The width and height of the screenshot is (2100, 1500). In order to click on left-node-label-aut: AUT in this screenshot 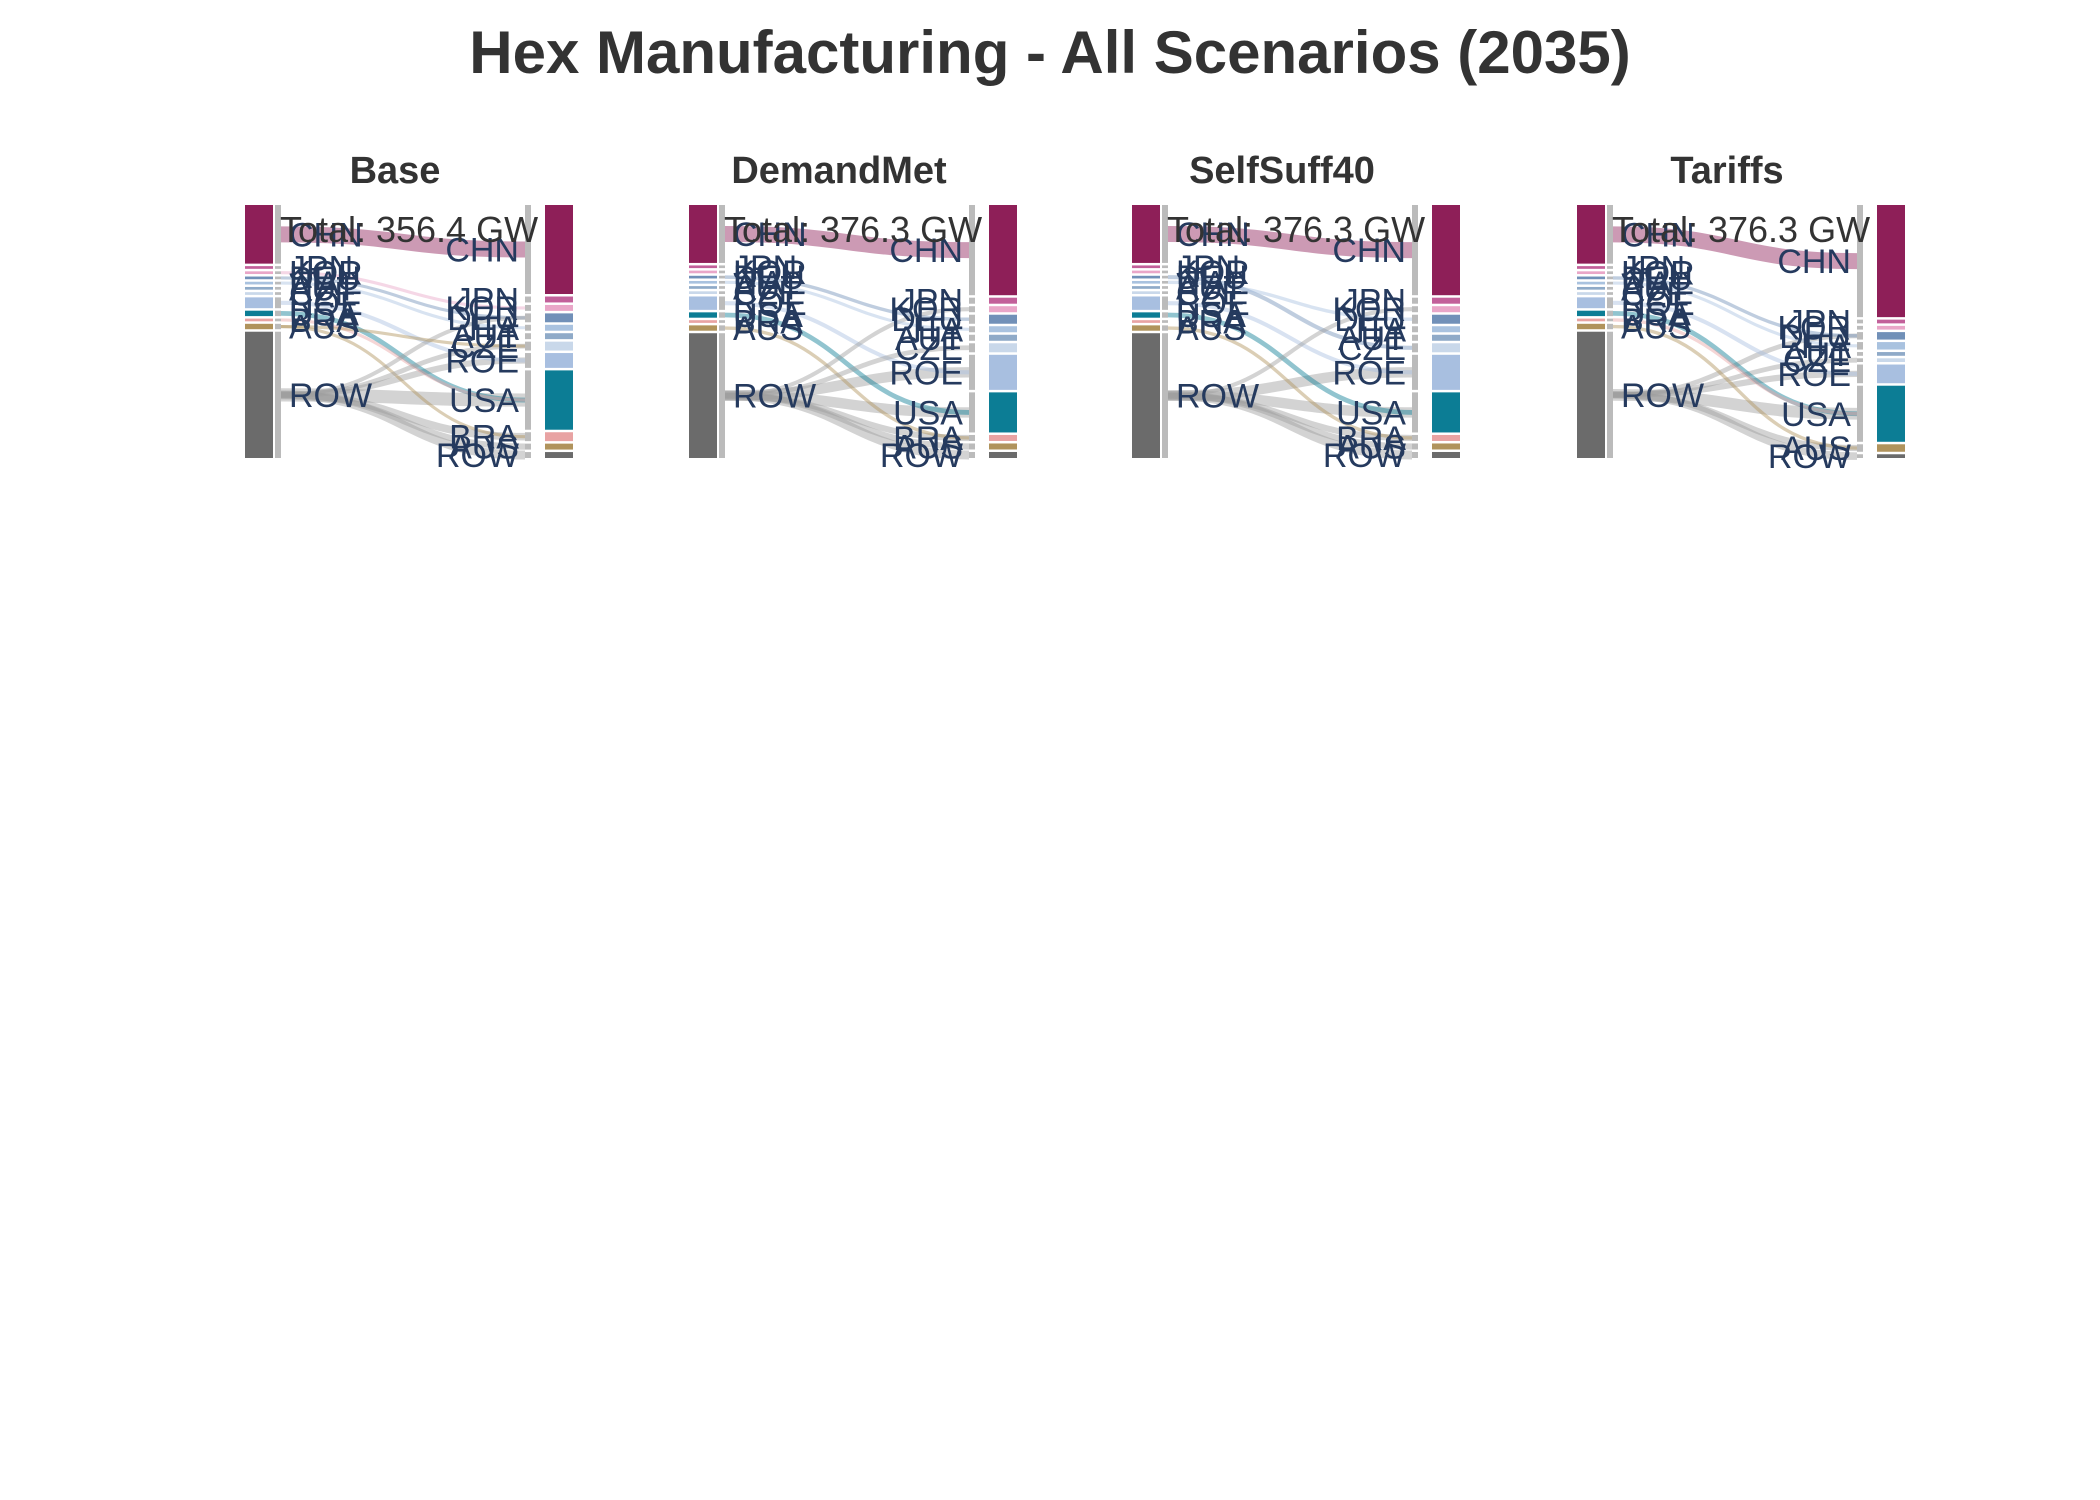, I will do `click(1655, 289)`.